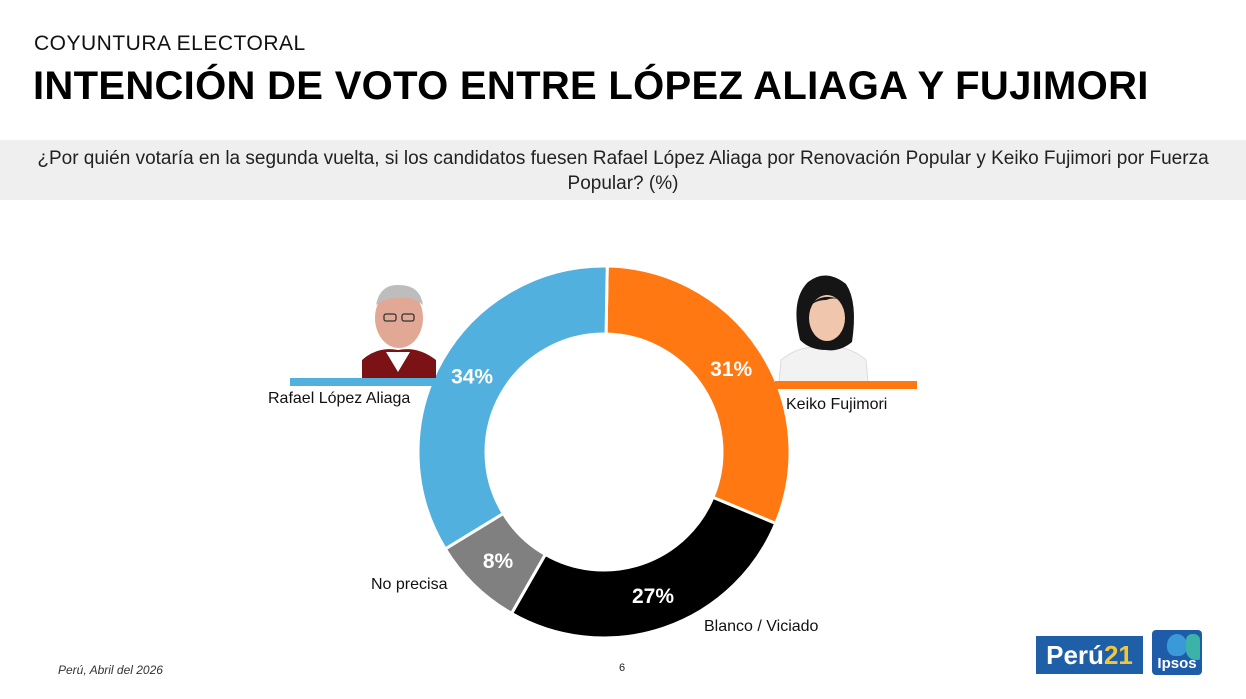  Describe the element at coordinates (110, 670) in the screenshot. I see `source-footnote: Perú, Abril del 2026` at that location.